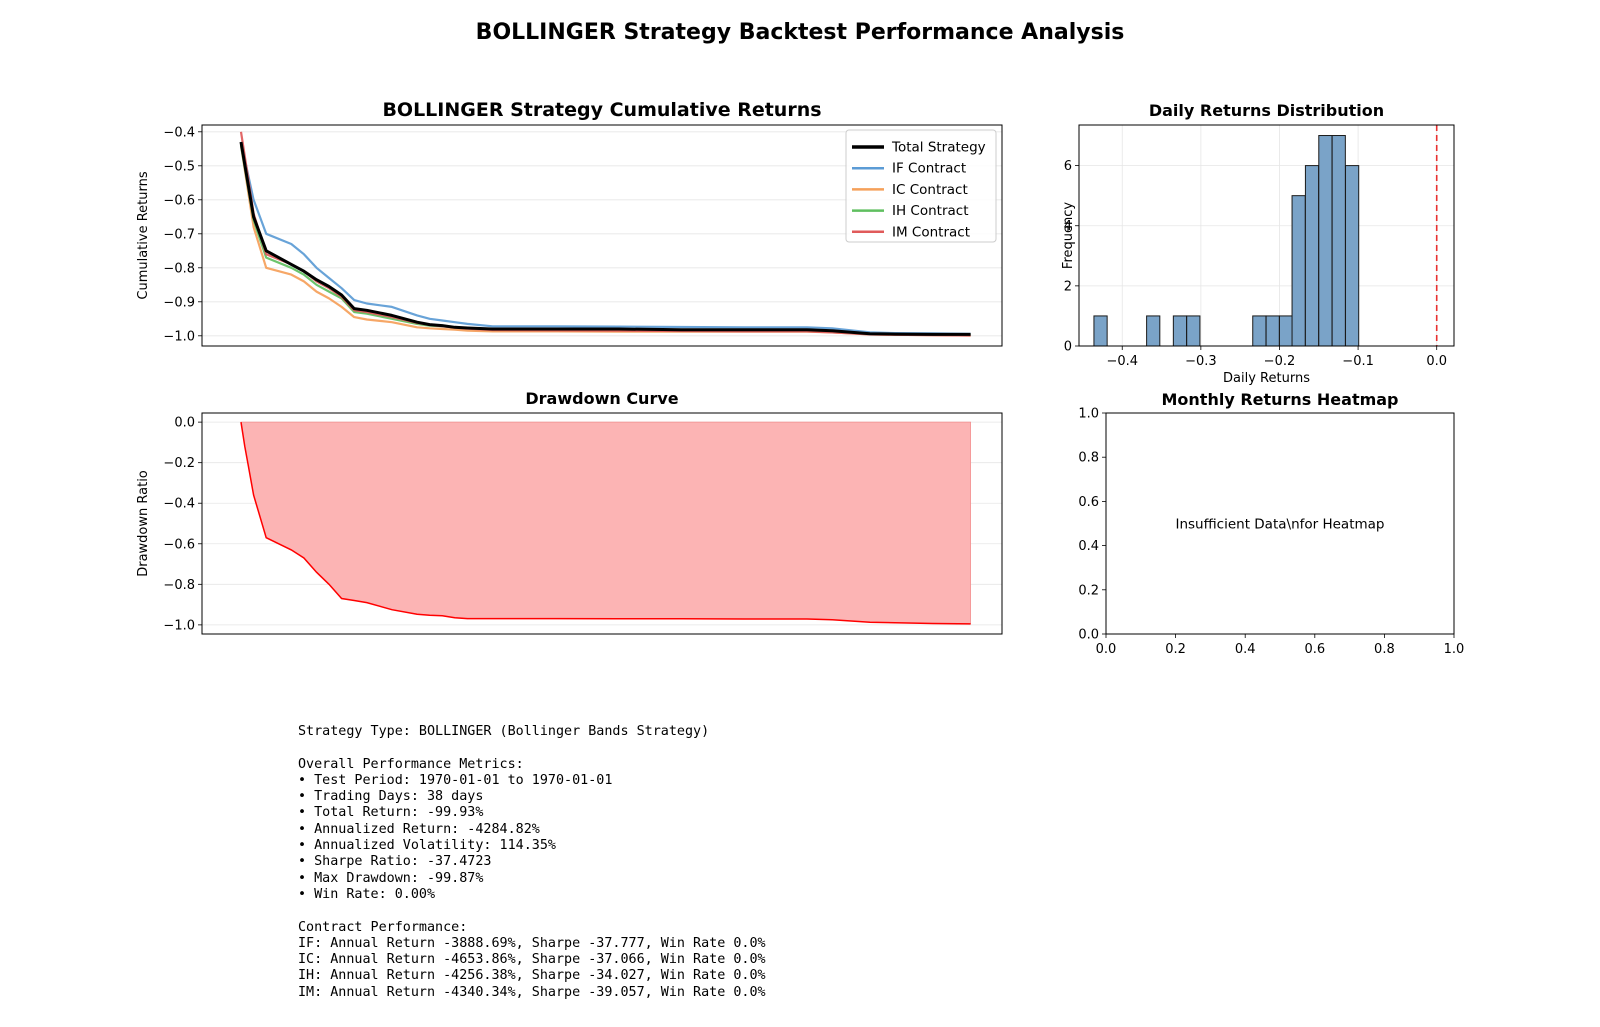 This screenshot has height=1027, width=1600. What do you see at coordinates (938, 148) in the screenshot?
I see `legend-label: Total Strategy` at bounding box center [938, 148].